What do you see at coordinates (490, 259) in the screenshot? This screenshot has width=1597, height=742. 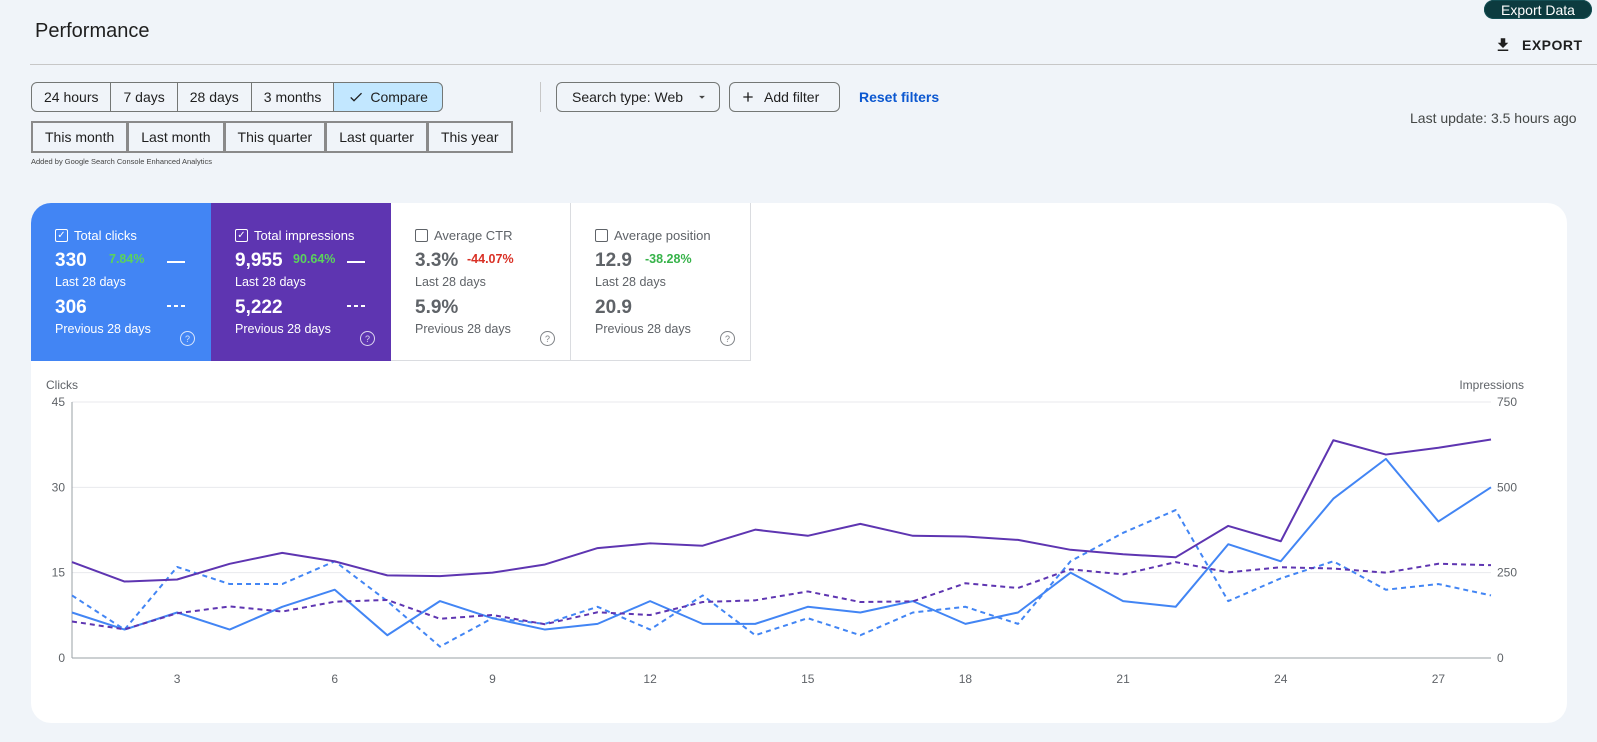 I see `metric-change: -44.07%` at bounding box center [490, 259].